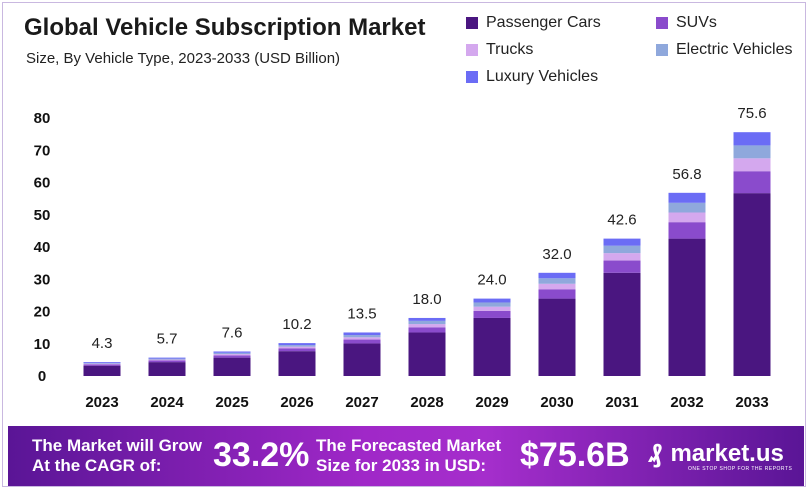 The width and height of the screenshot is (810, 491). I want to click on cagr-value: 33.2%, so click(261, 455).